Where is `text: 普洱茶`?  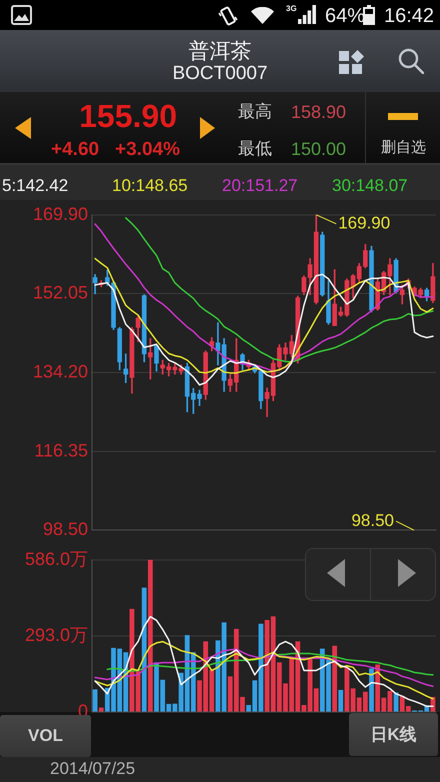
text: 普洱茶 is located at coordinates (220, 52).